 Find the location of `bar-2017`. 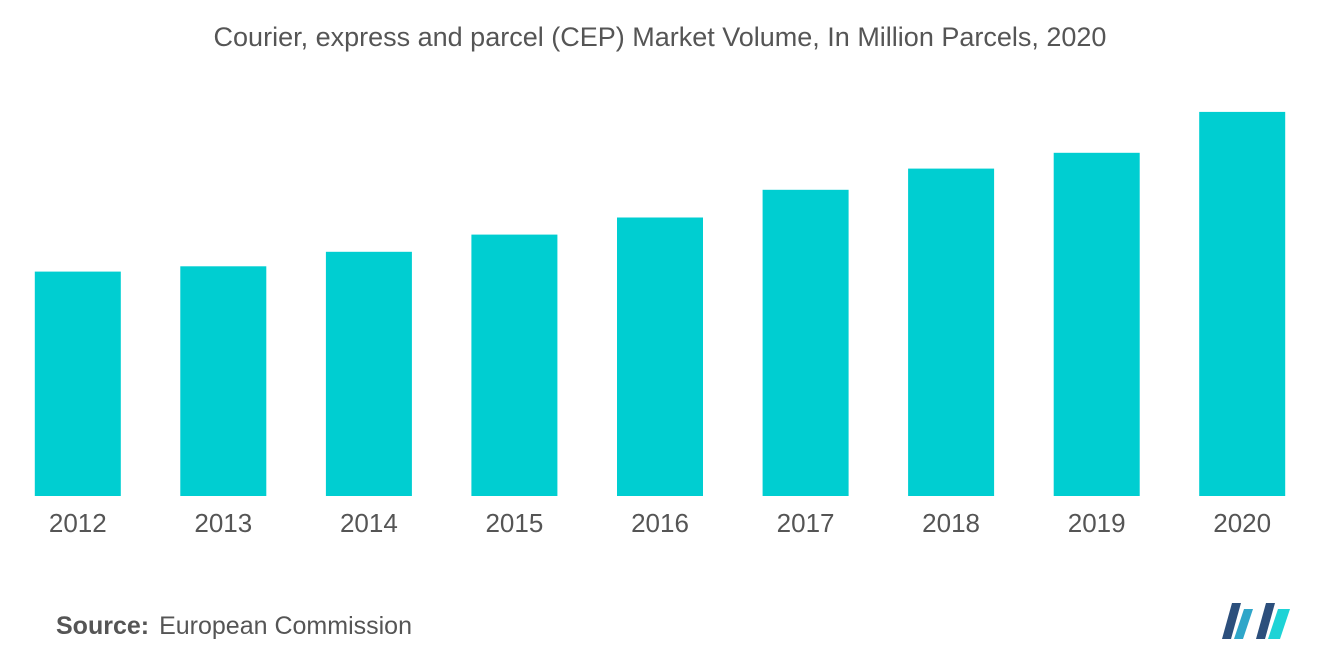

bar-2017 is located at coordinates (805, 343).